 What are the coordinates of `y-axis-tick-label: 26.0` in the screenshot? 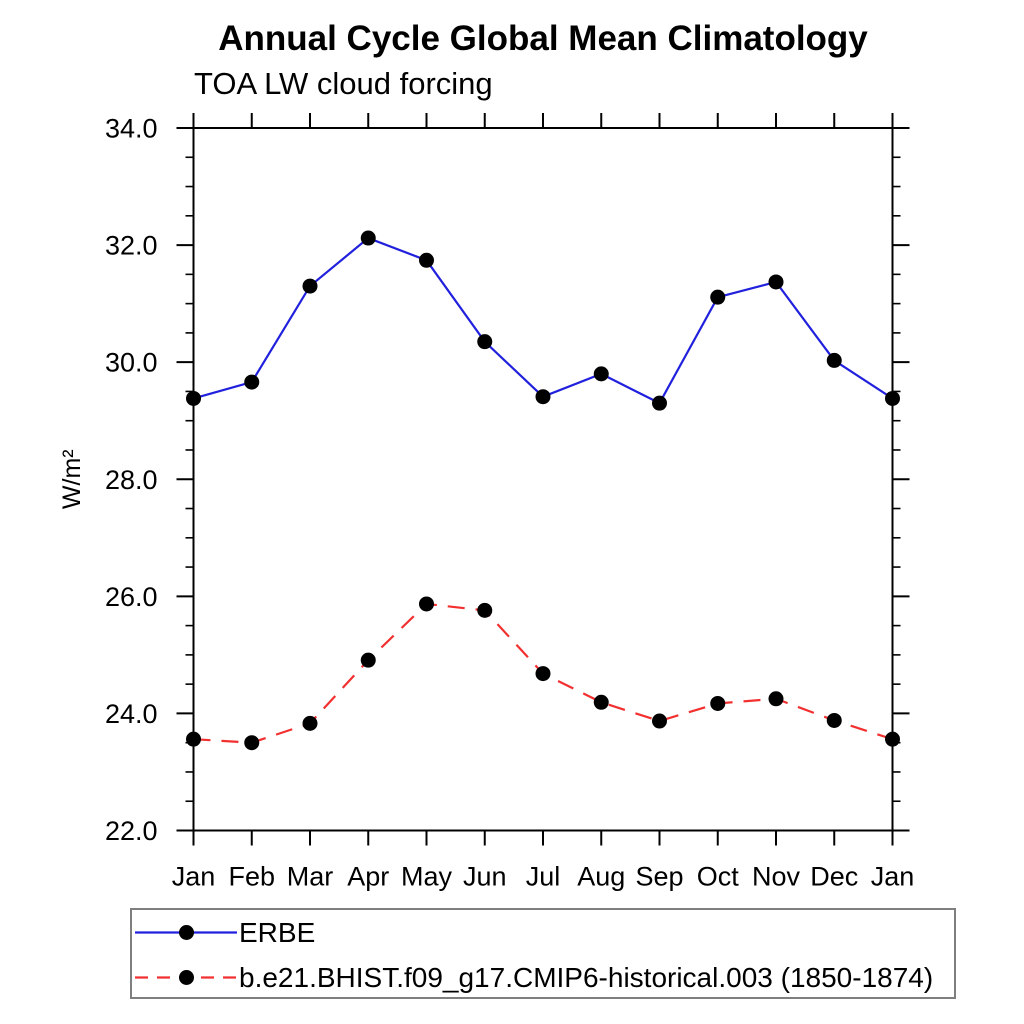 It's located at (131, 597).